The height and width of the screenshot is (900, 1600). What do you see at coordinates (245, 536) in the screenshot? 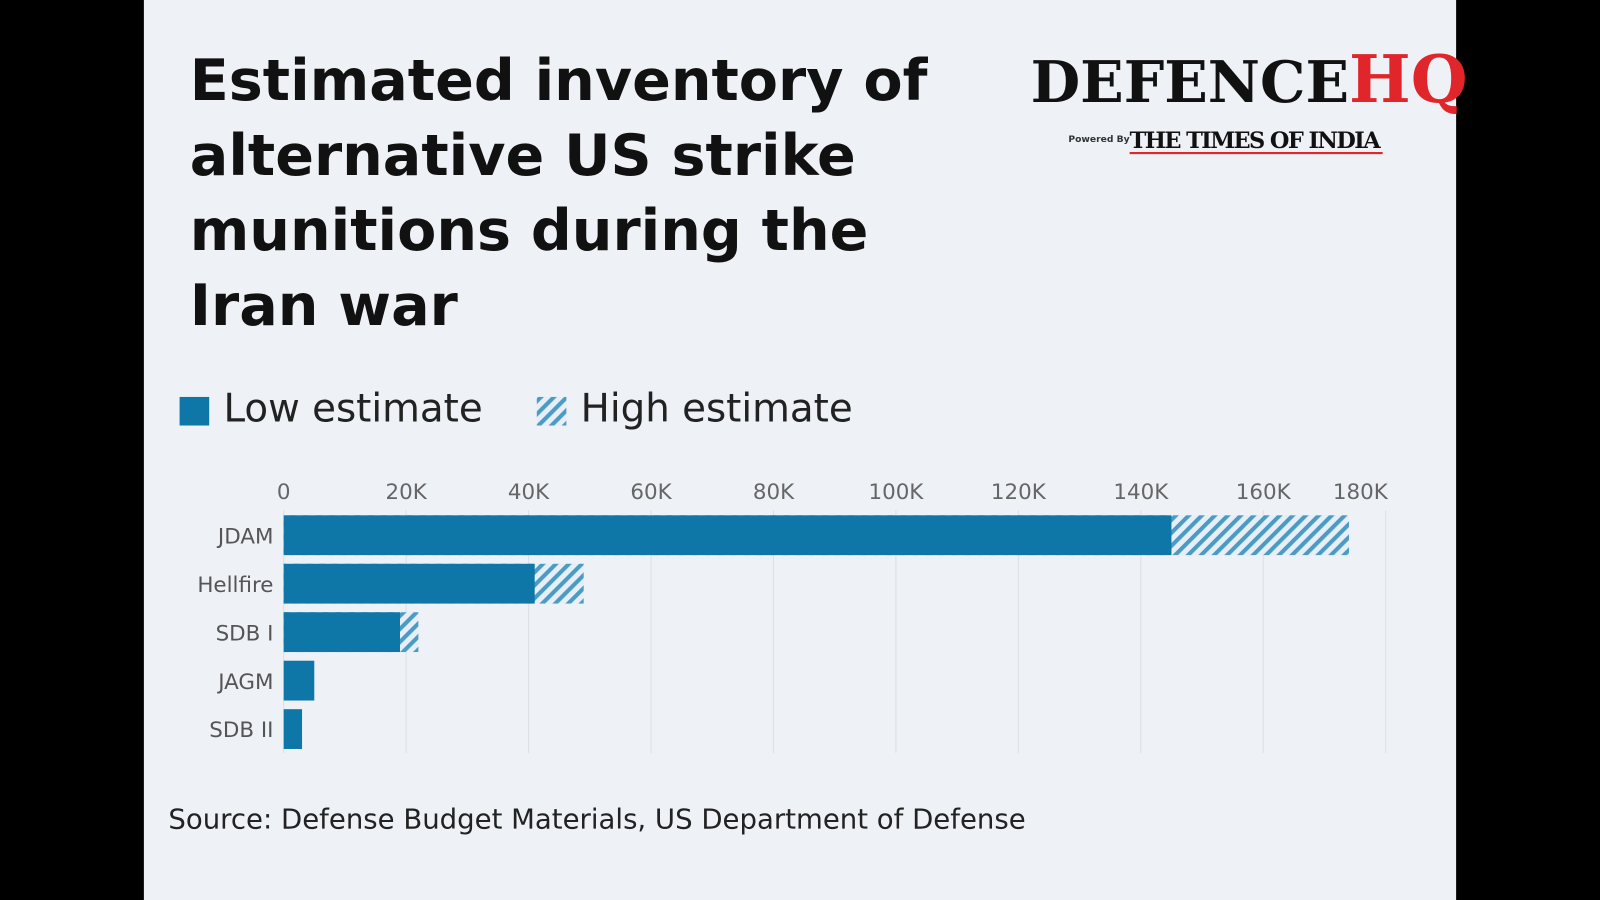
I see `y-tick-label: JDAM` at bounding box center [245, 536].